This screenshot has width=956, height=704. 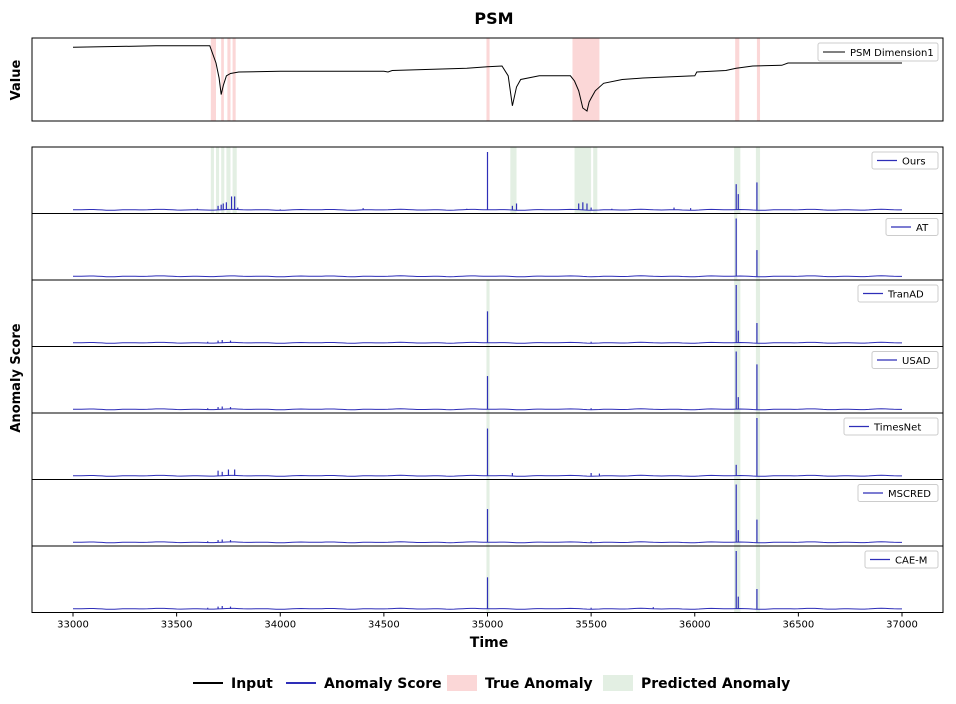 I want to click on score-panel-legend: Ours, so click(x=905, y=160).